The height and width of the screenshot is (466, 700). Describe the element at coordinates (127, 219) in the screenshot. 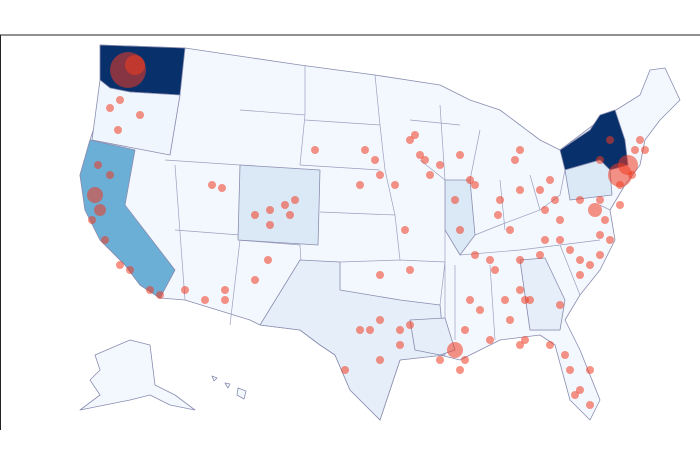

I see `state-california` at that location.